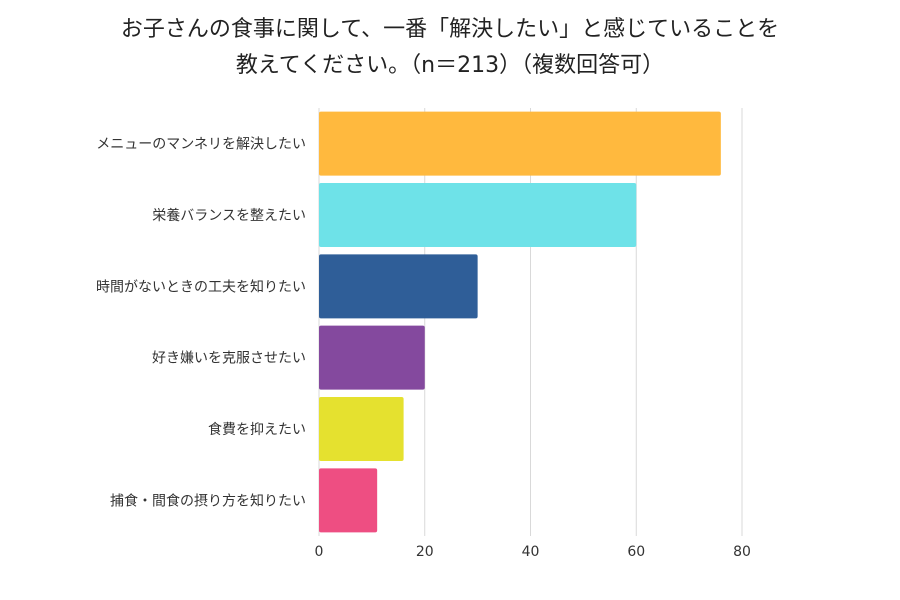 The height and width of the screenshot is (600, 900). I want to click on category-label-2: 栄養バランスを整えたい, so click(229, 215).